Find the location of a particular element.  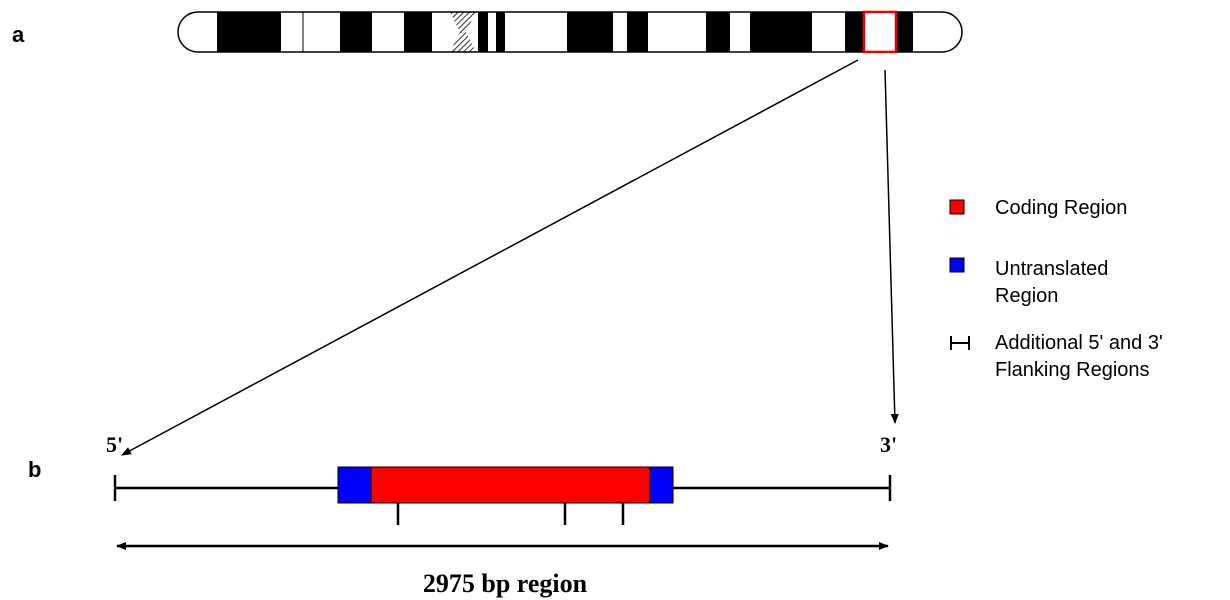

panel-label: a is located at coordinates (18, 34).